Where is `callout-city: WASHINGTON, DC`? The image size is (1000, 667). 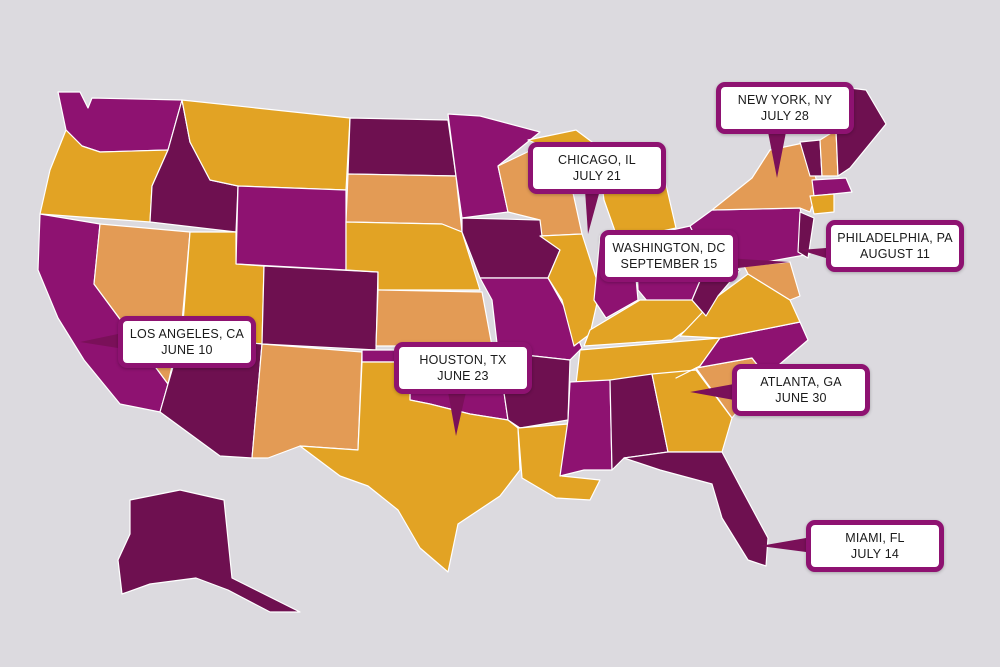 callout-city: WASHINGTON, DC is located at coordinates (669, 248).